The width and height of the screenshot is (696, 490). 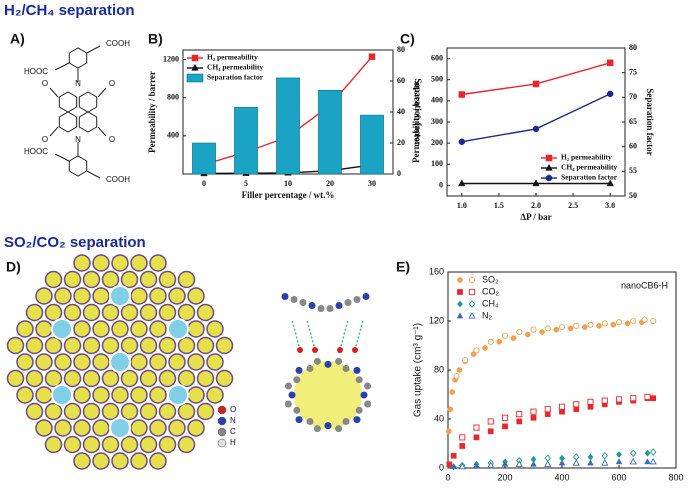 What do you see at coordinates (573, 205) in the screenshot?
I see `x-tick-label: 2.5` at bounding box center [573, 205].